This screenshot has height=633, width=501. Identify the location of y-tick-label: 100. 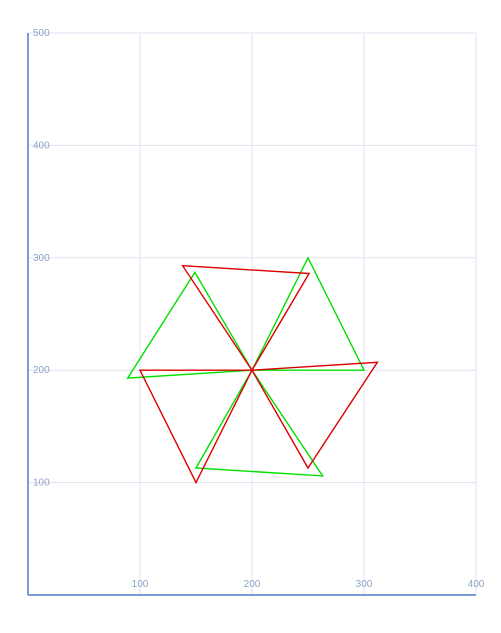
(41, 483).